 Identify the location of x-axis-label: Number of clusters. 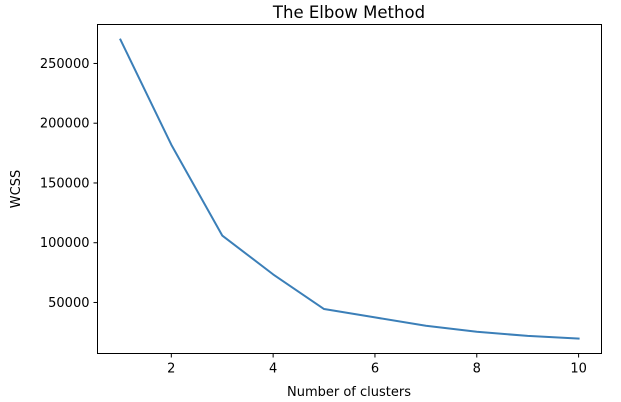
(349, 392).